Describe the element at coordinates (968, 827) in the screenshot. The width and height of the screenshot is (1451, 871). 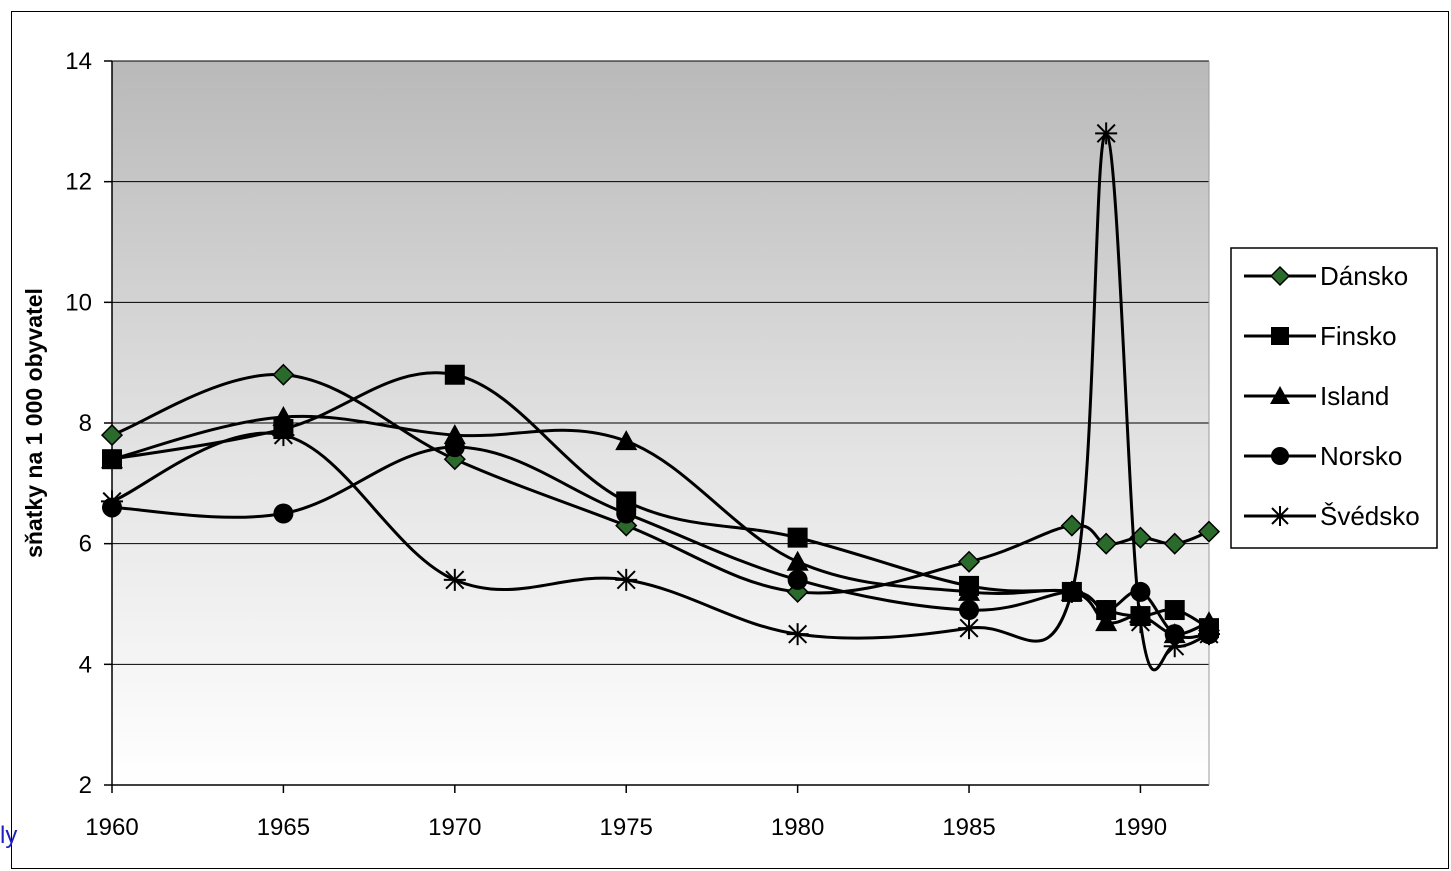
I see `x-tick-label: 1985` at that location.